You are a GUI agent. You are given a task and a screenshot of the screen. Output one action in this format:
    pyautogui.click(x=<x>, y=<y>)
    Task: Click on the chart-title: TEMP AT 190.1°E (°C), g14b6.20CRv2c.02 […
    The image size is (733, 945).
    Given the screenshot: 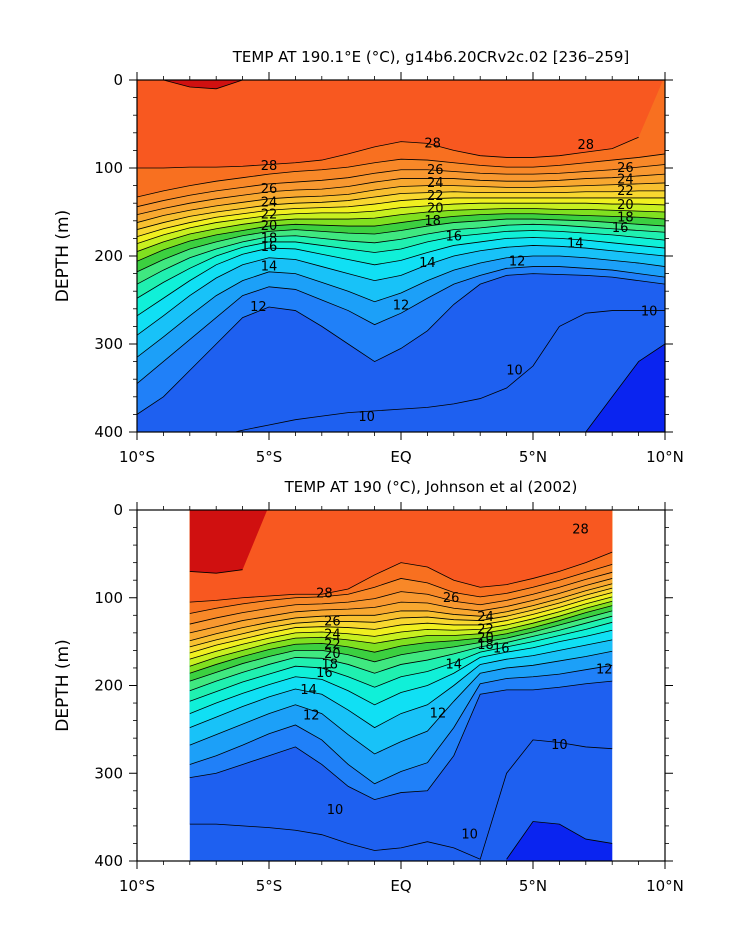 What is the action you would take?
    pyautogui.click(x=431, y=57)
    